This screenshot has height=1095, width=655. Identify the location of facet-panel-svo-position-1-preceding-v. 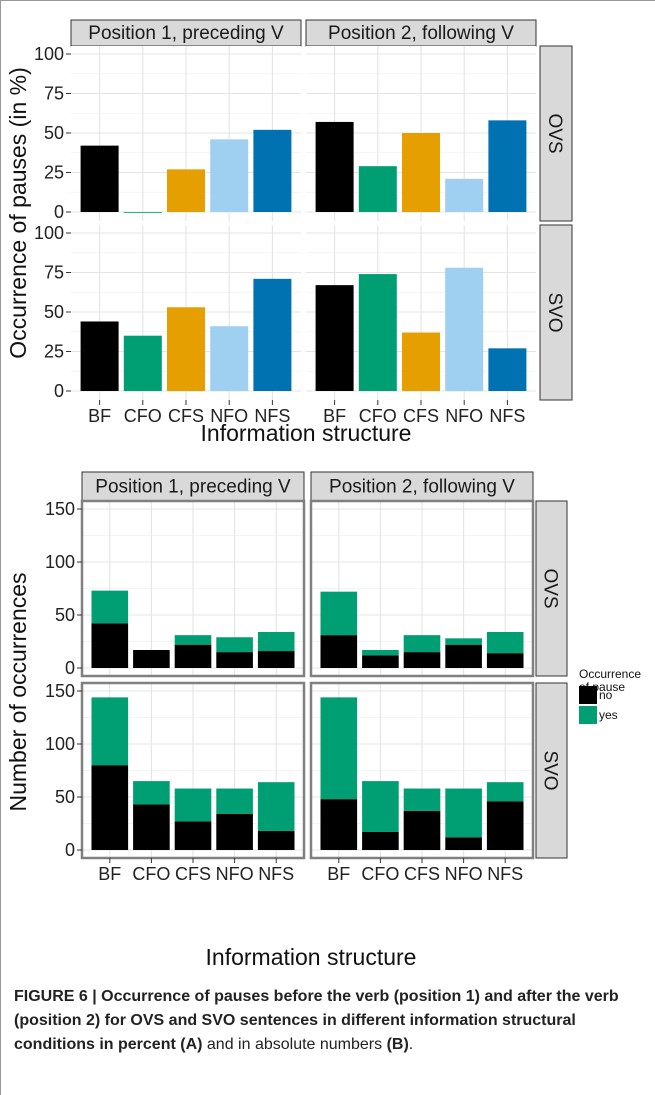
(193, 770).